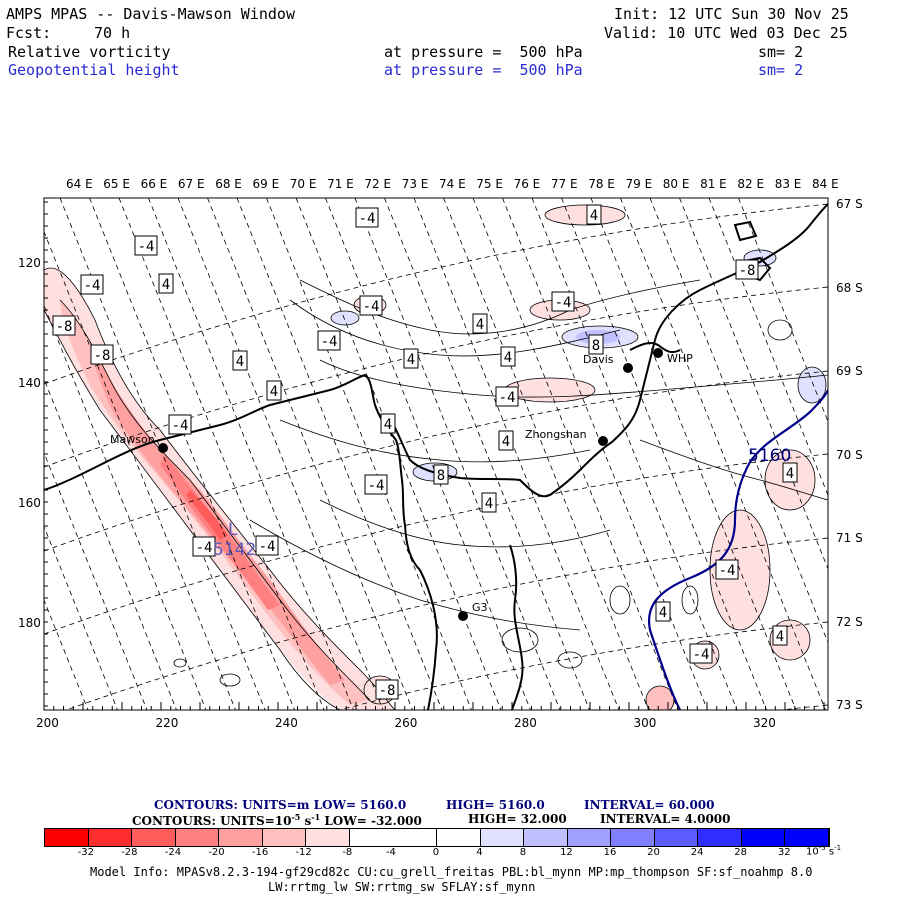 Image resolution: width=900 pixels, height=900 pixels. Describe the element at coordinates (479, 852) in the screenshot. I see `colorbar-tick-label: 4` at that location.